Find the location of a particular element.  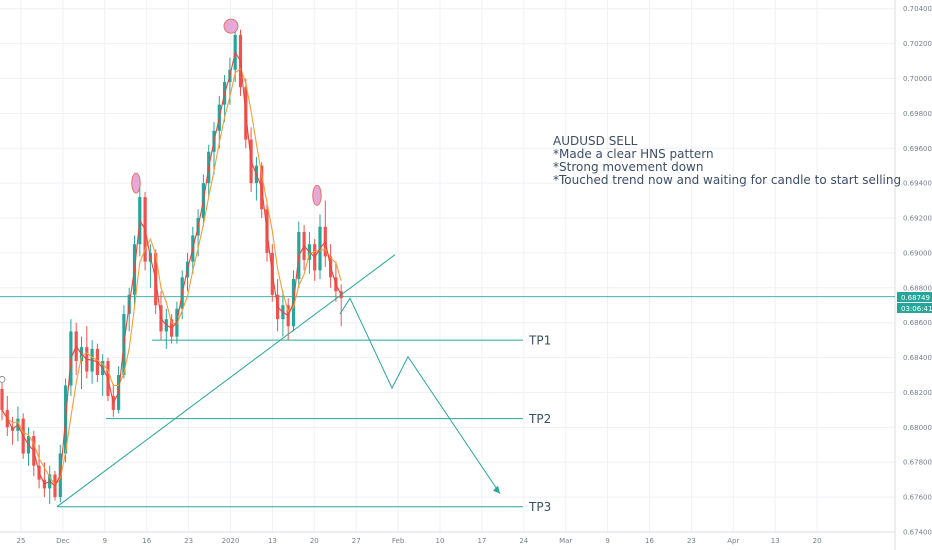

price-tick-label: 0.68400 is located at coordinates (917, 358).